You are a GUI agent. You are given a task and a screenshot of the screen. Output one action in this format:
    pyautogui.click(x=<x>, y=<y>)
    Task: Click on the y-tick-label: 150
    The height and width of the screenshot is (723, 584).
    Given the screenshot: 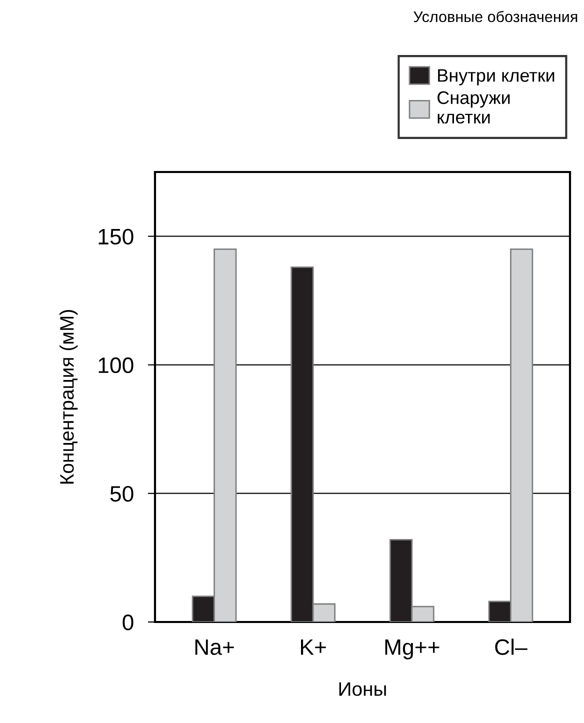 What is the action you would take?
    pyautogui.click(x=116, y=236)
    